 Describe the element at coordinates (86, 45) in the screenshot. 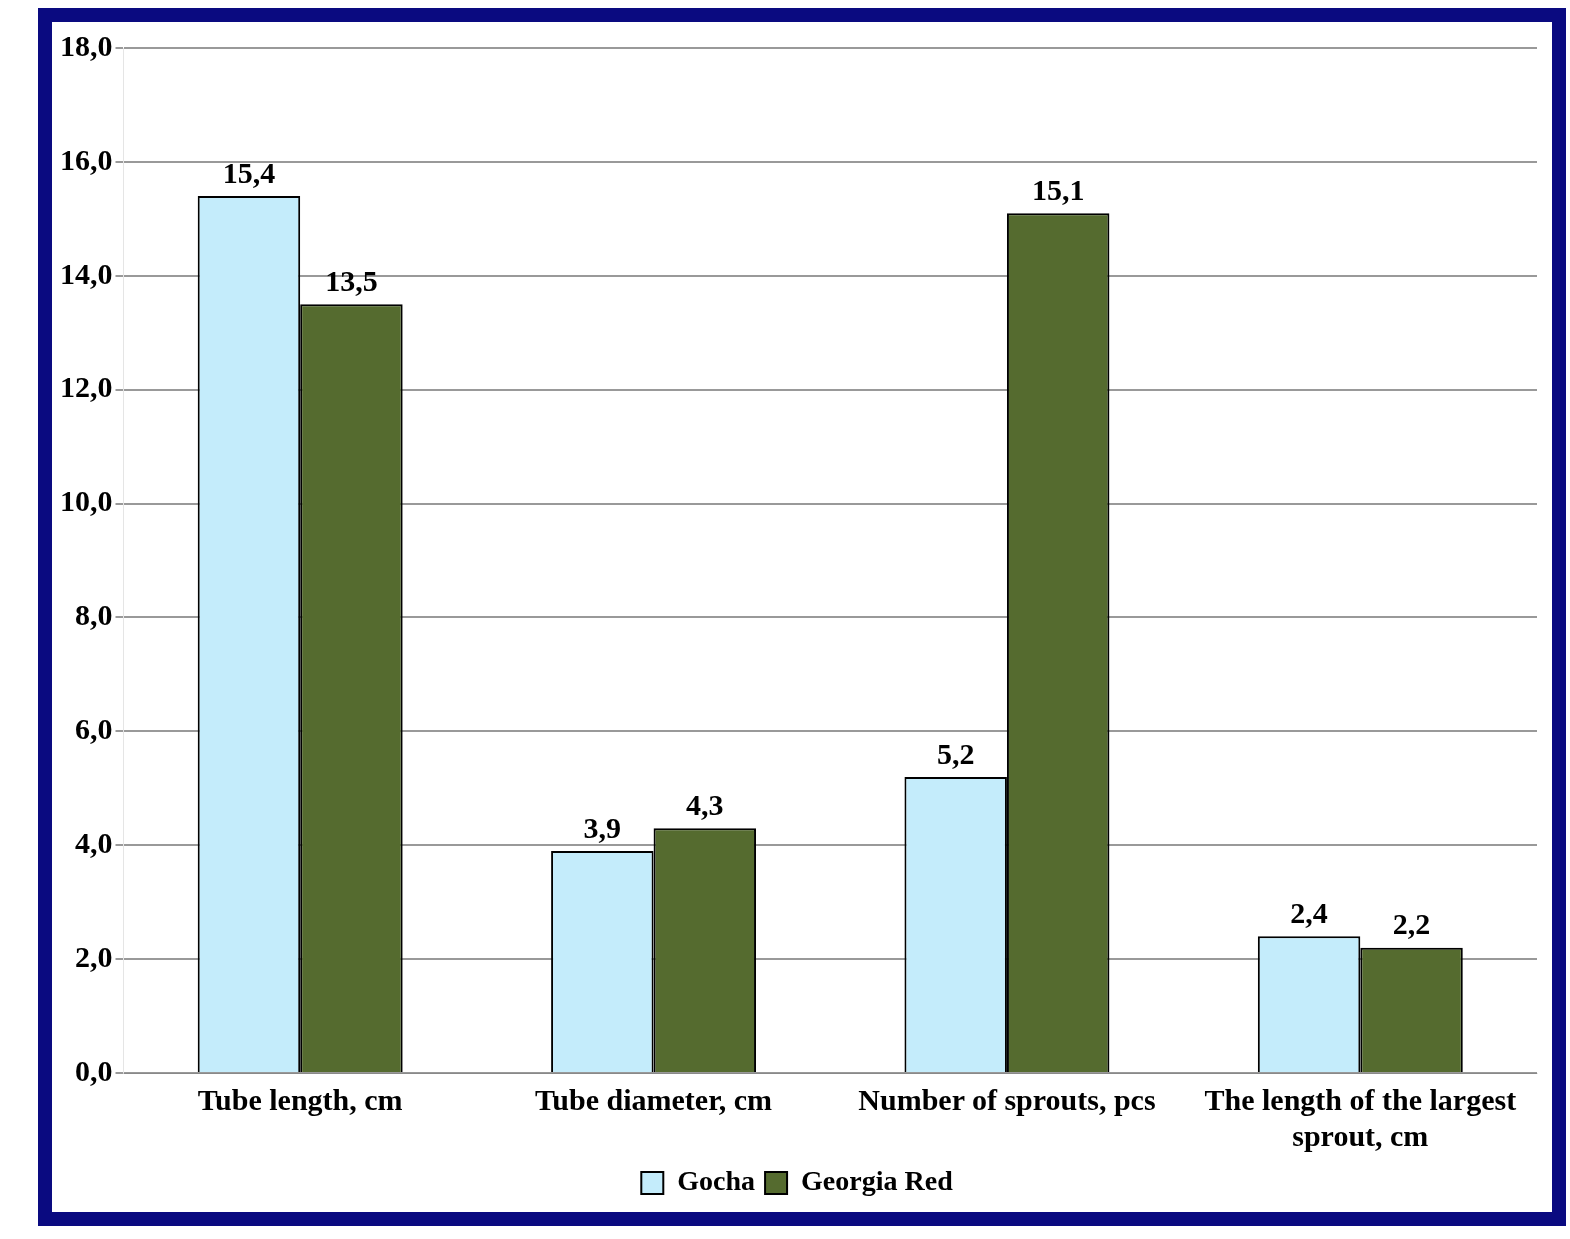

I see `y-tick-label: 18,0` at that location.